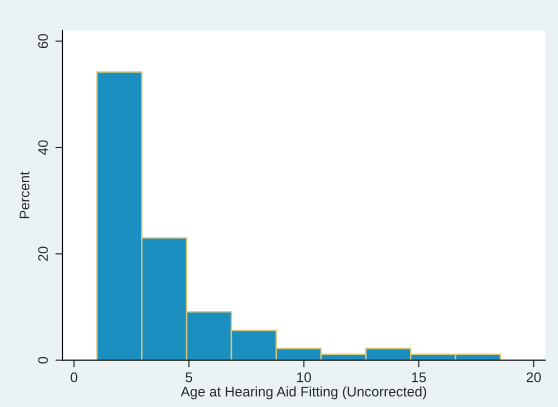 The height and width of the screenshot is (407, 558). What do you see at coordinates (43, 41) in the screenshot?
I see `y-tick-label: 60` at bounding box center [43, 41].